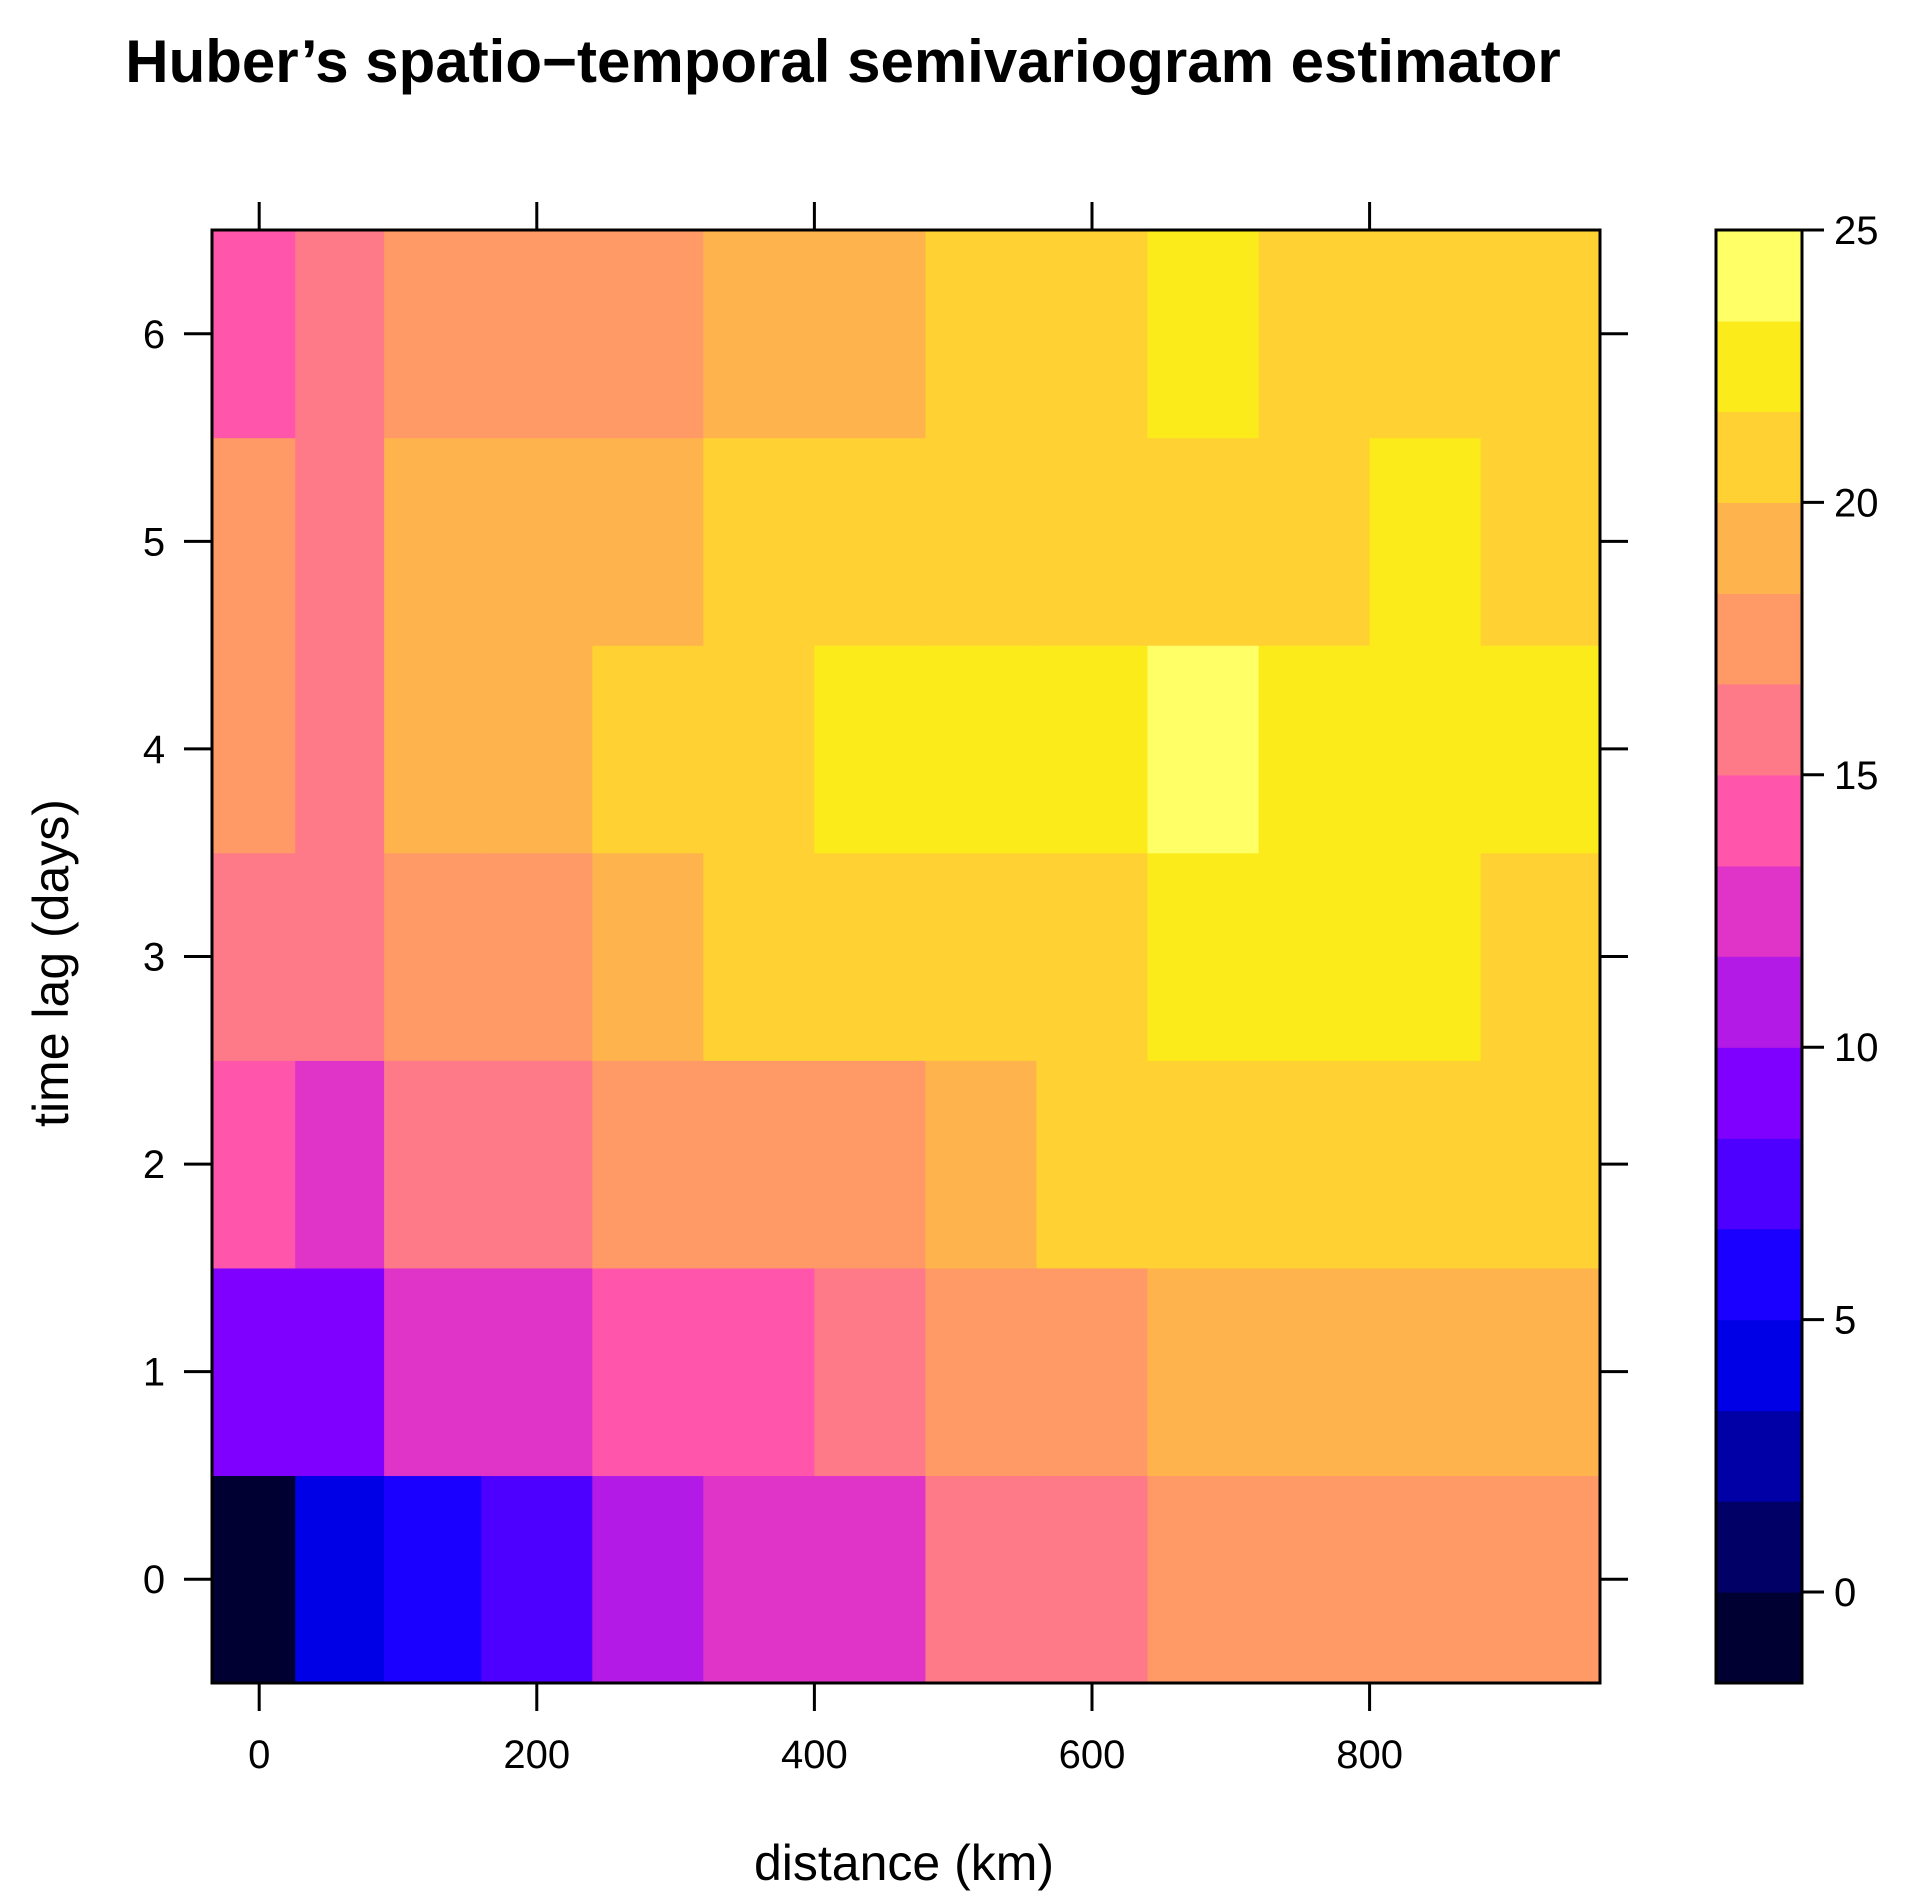 The width and height of the screenshot is (1915, 1899). Describe the element at coordinates (1856, 503) in the screenshot. I see `colorkey-tick-label: 20` at that location.